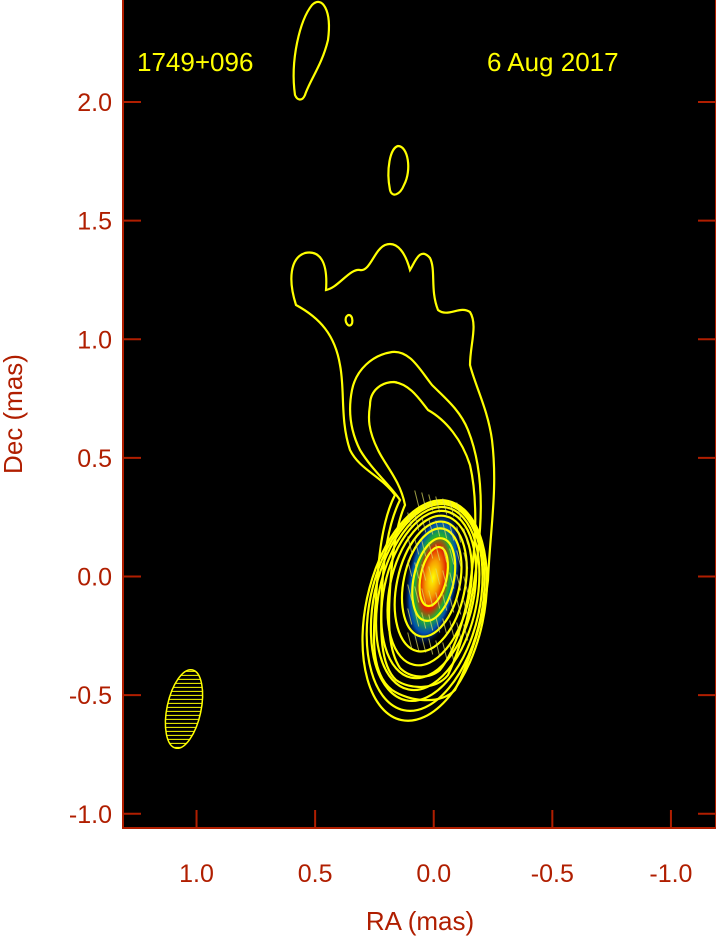 The height and width of the screenshot is (938, 716). What do you see at coordinates (398, 170) in the screenshot?
I see `contour-small-blob` at bounding box center [398, 170].